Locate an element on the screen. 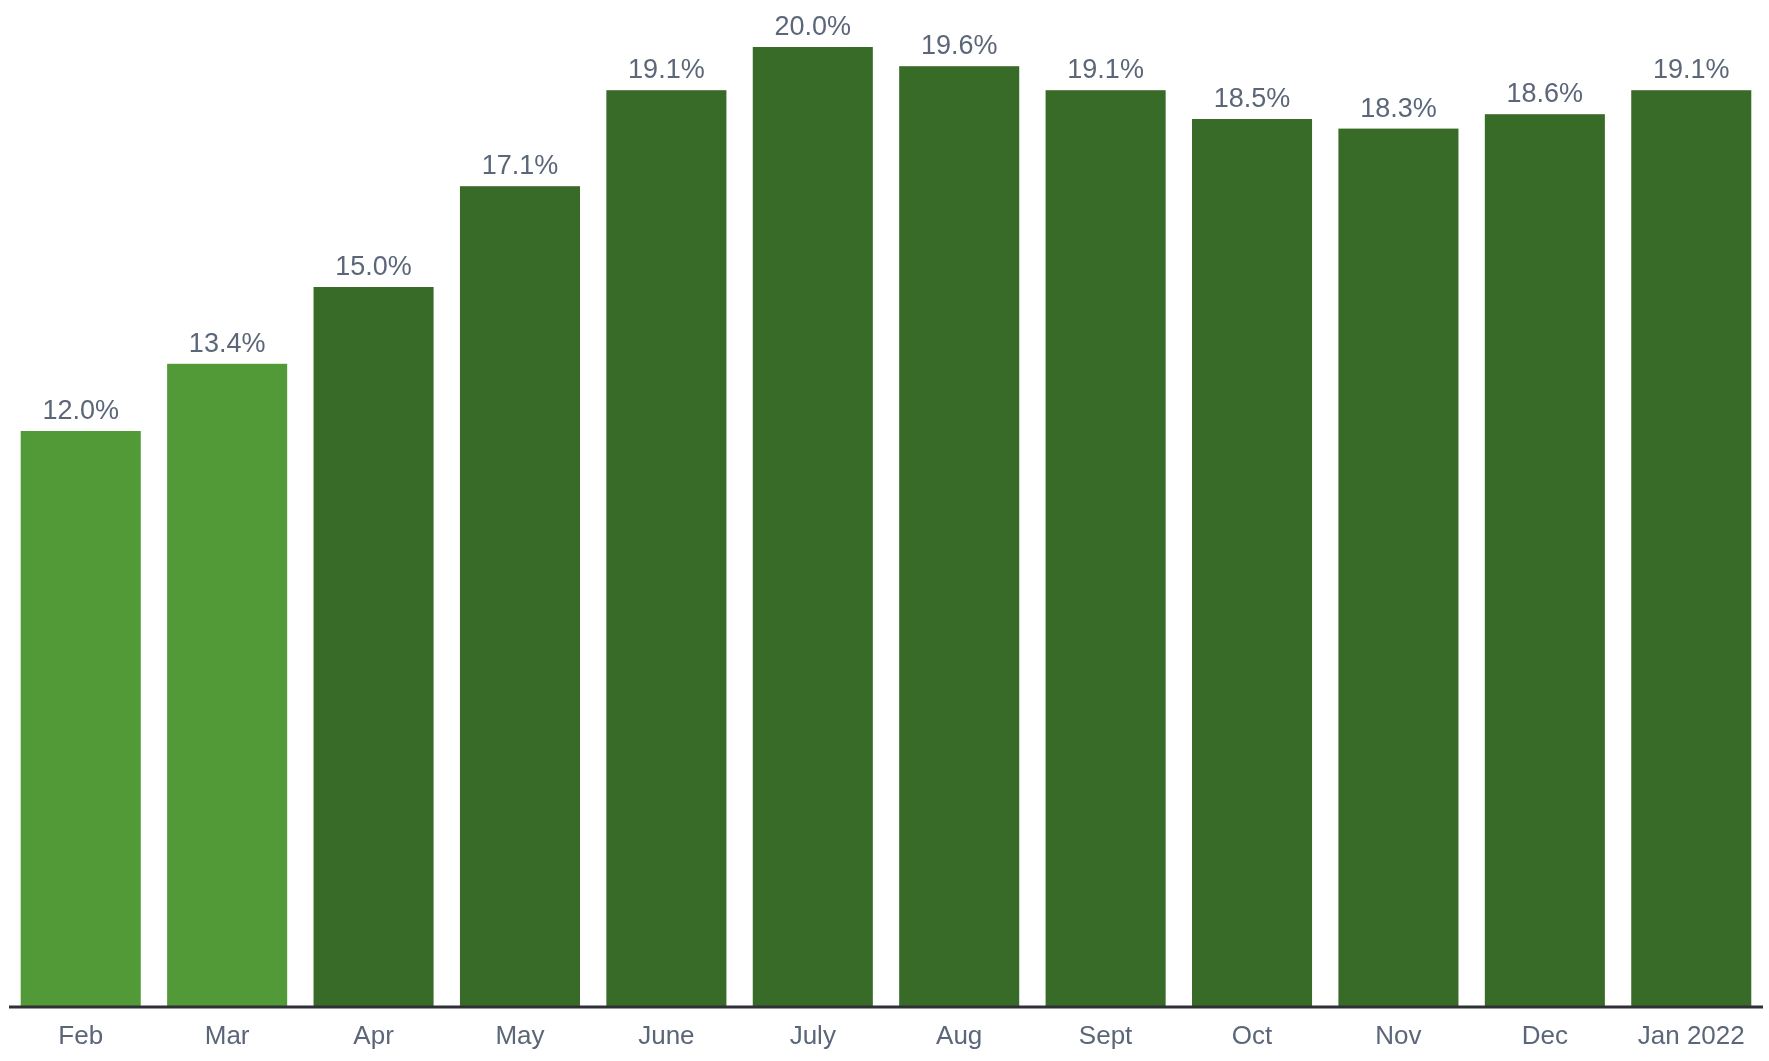  x-tick-label: July is located at coordinates (812, 1035).